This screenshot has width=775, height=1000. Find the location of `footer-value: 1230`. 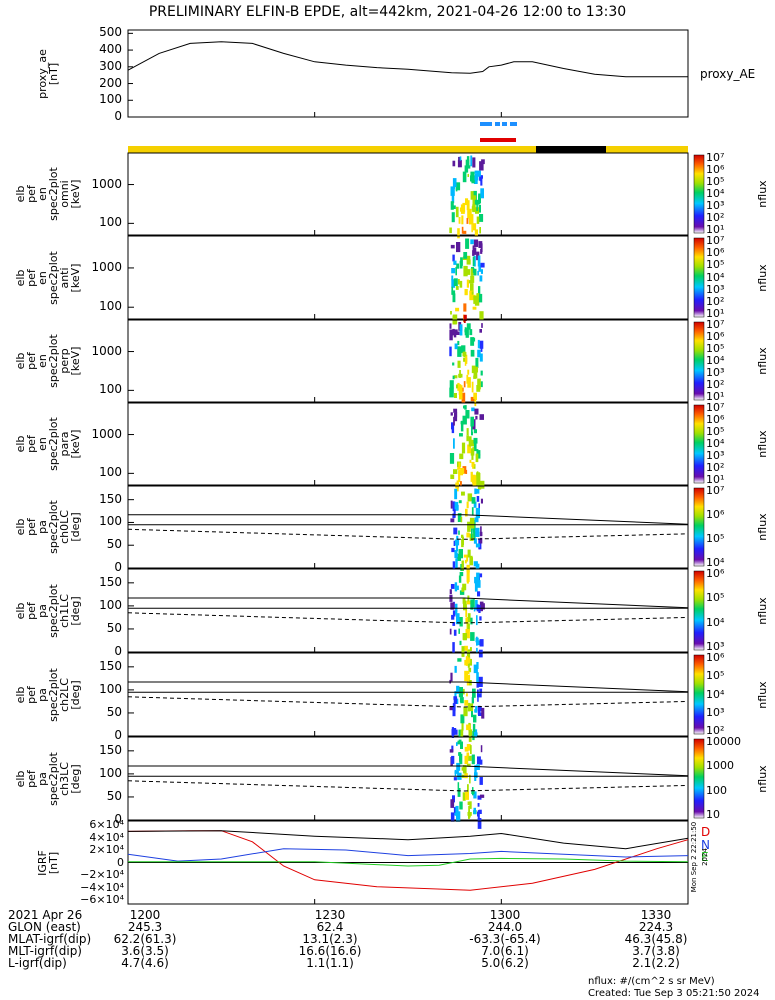

footer-value: 1230 is located at coordinates (330, 915).